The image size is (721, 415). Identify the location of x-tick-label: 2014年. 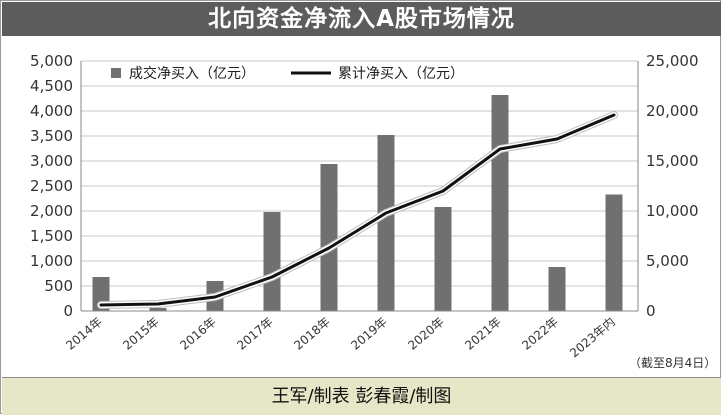
(84, 334).